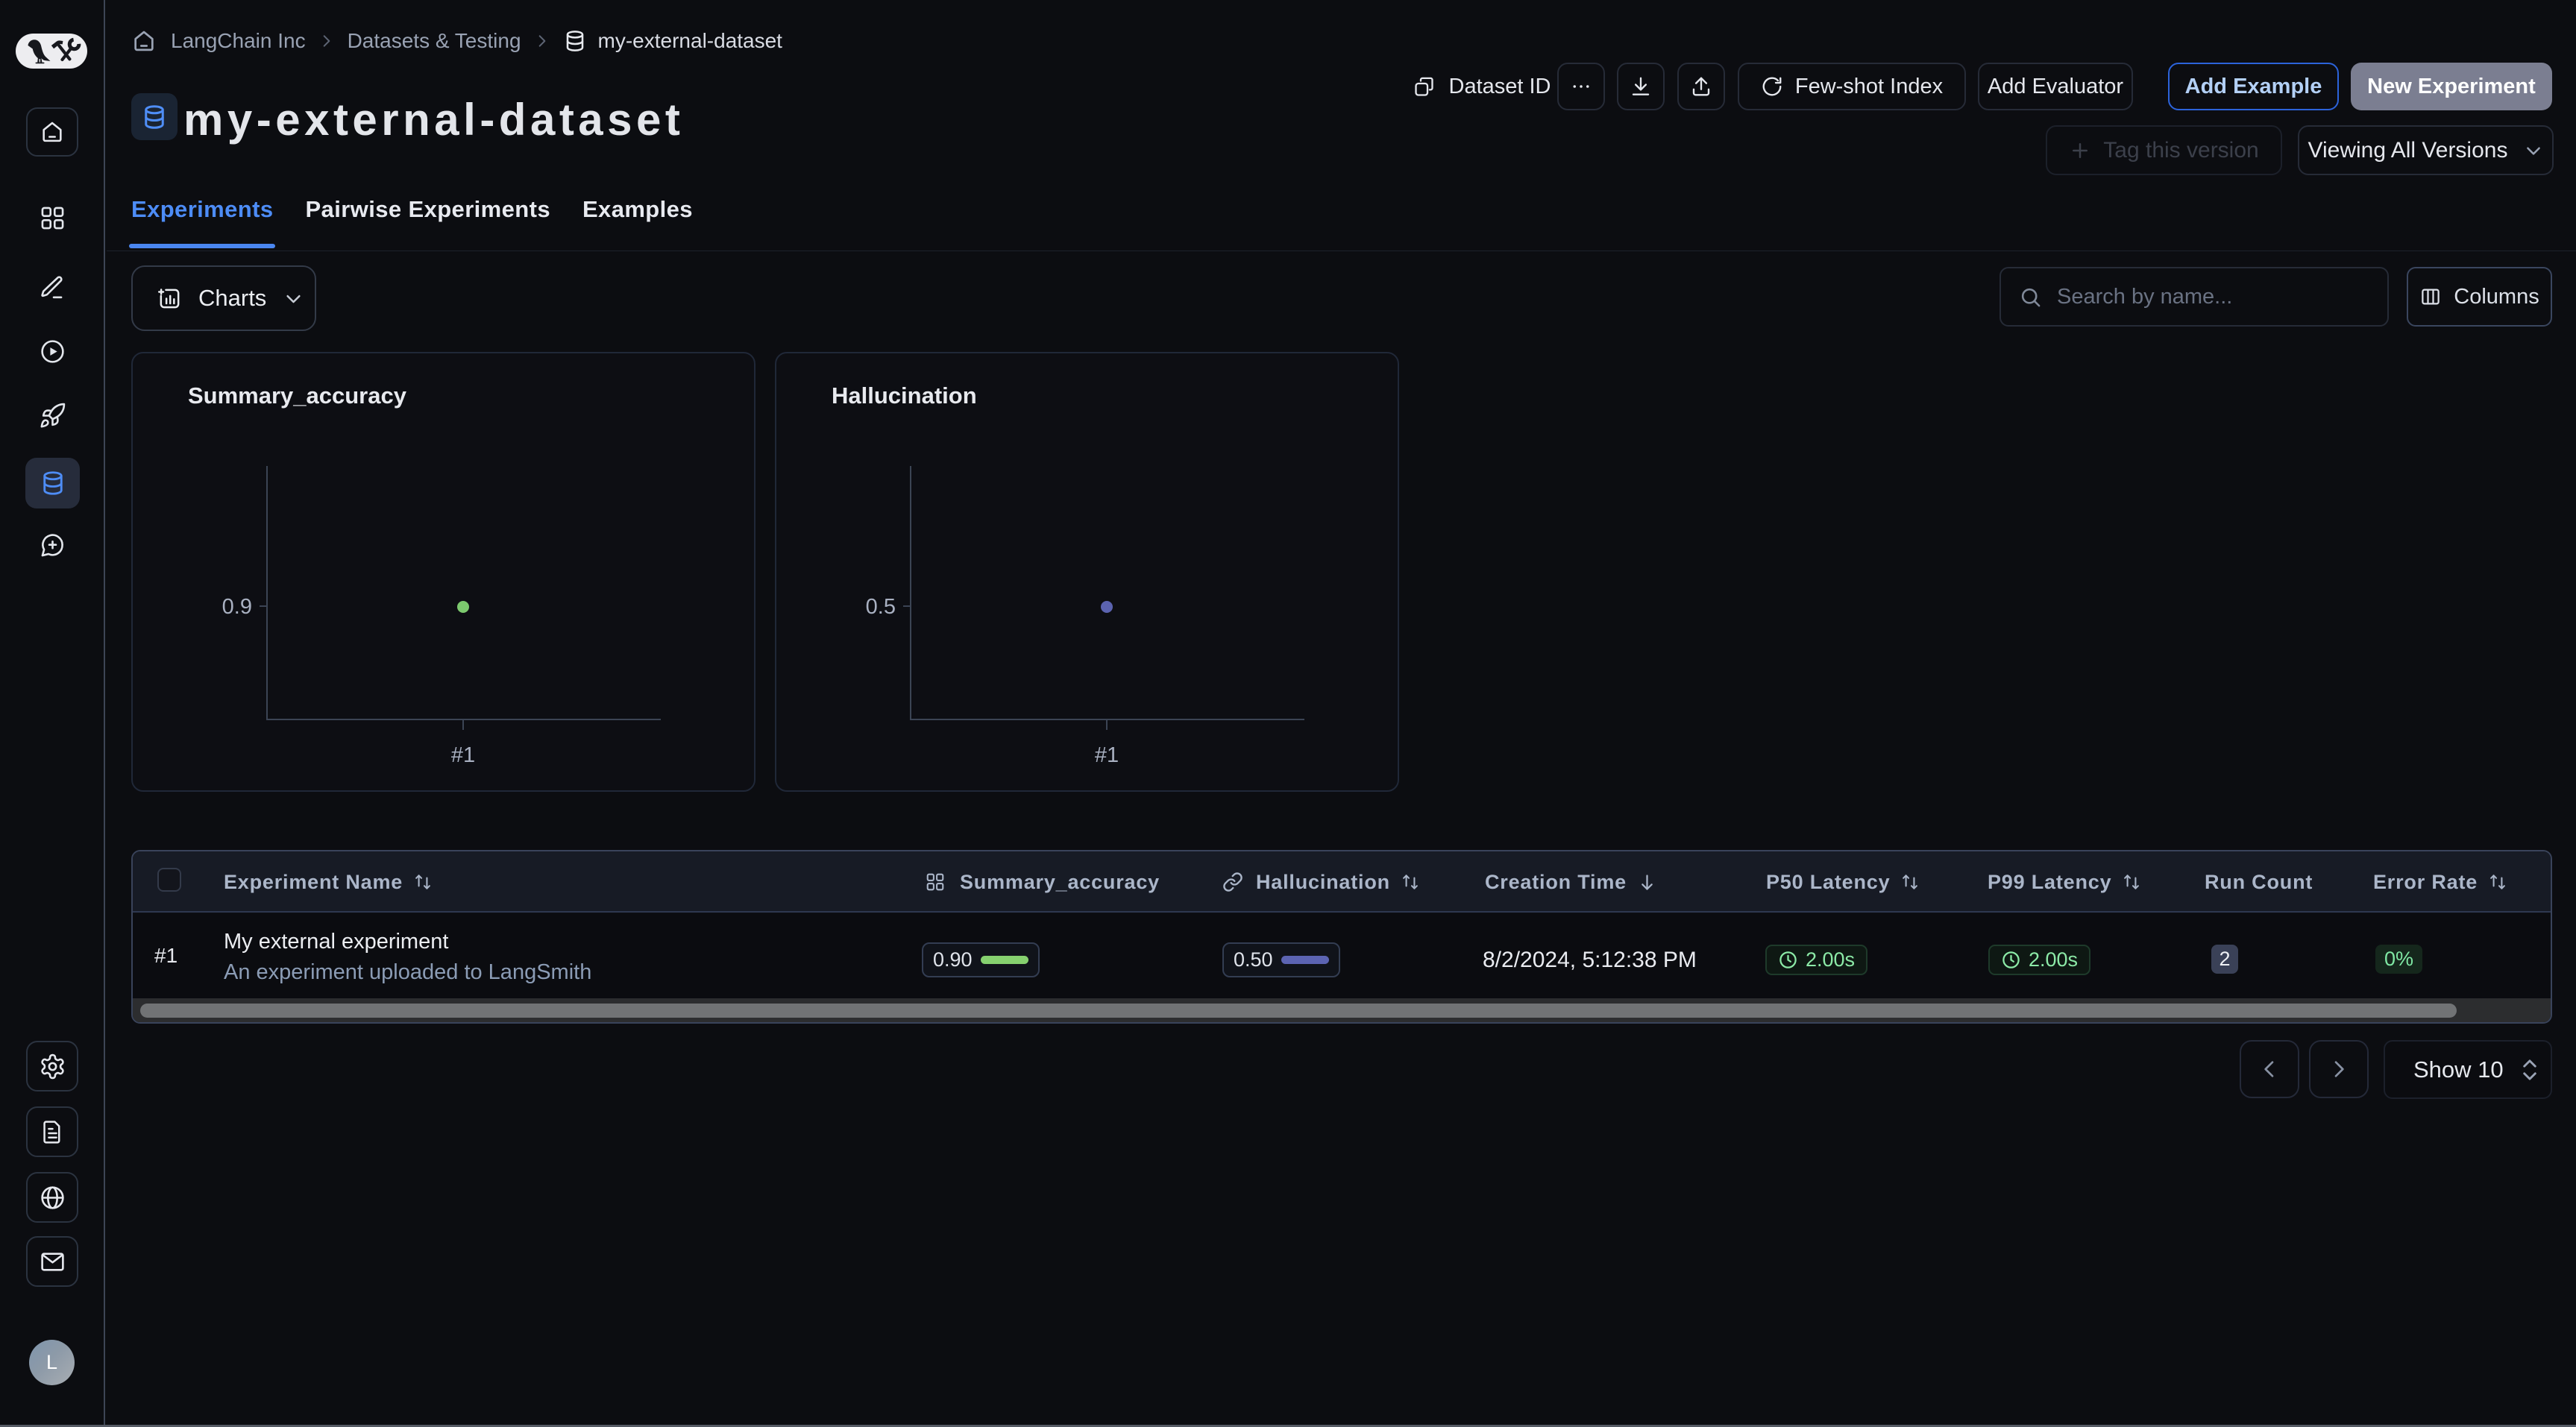  What do you see at coordinates (881, 607) in the screenshot?
I see `svg-text: 0.5` at bounding box center [881, 607].